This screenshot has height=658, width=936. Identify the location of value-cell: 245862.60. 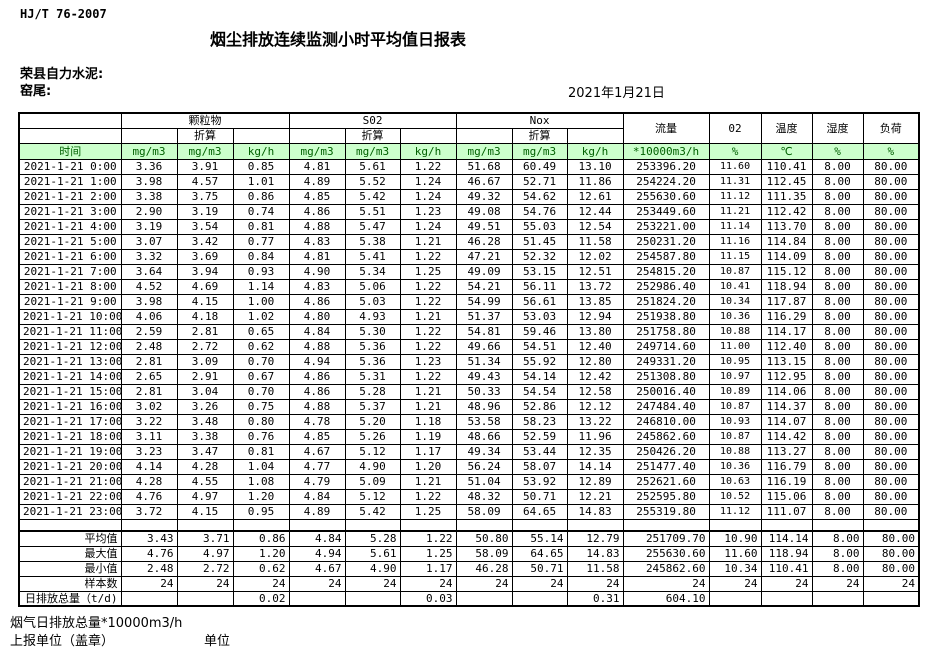
(666, 436).